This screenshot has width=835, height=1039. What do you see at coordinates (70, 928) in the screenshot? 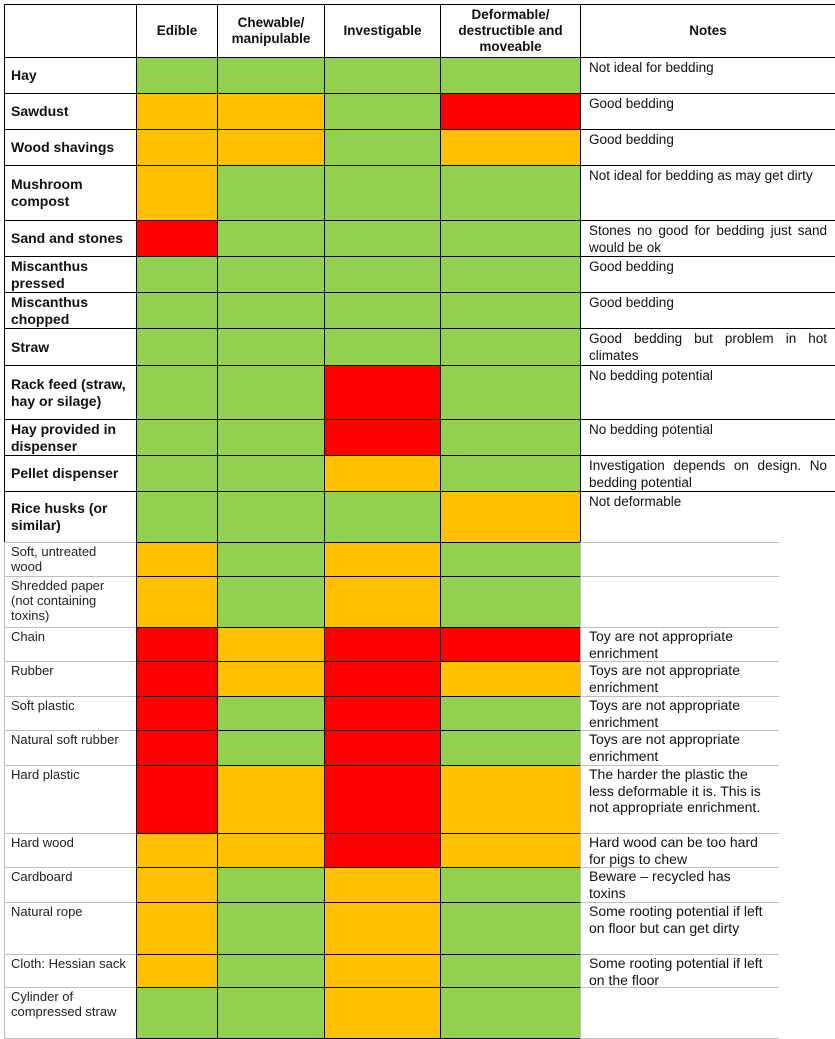
I see `row-label: Natural rope` at bounding box center [70, 928].